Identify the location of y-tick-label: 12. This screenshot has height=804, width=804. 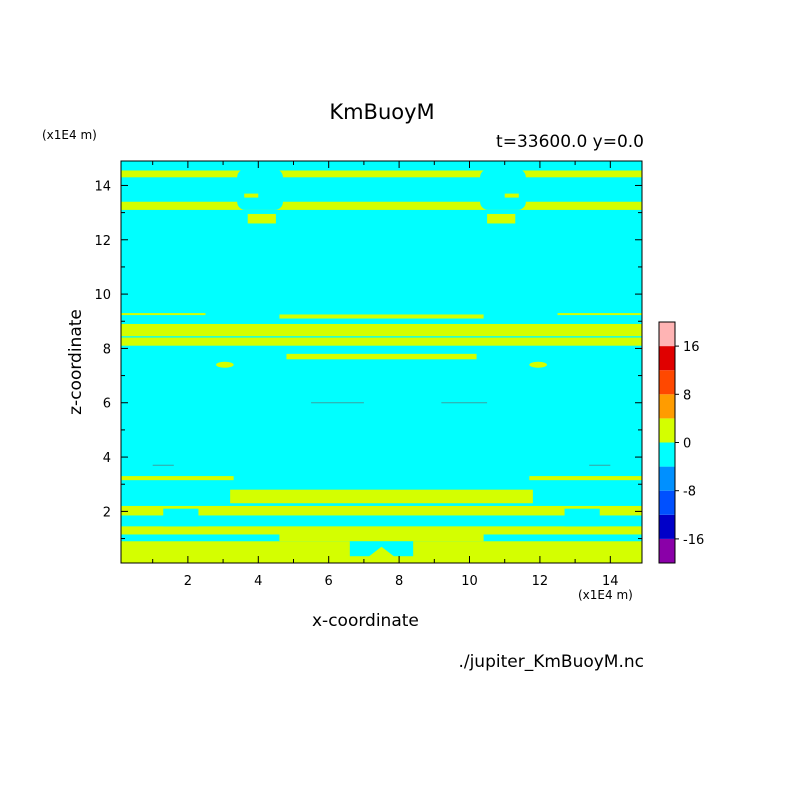
(102, 241).